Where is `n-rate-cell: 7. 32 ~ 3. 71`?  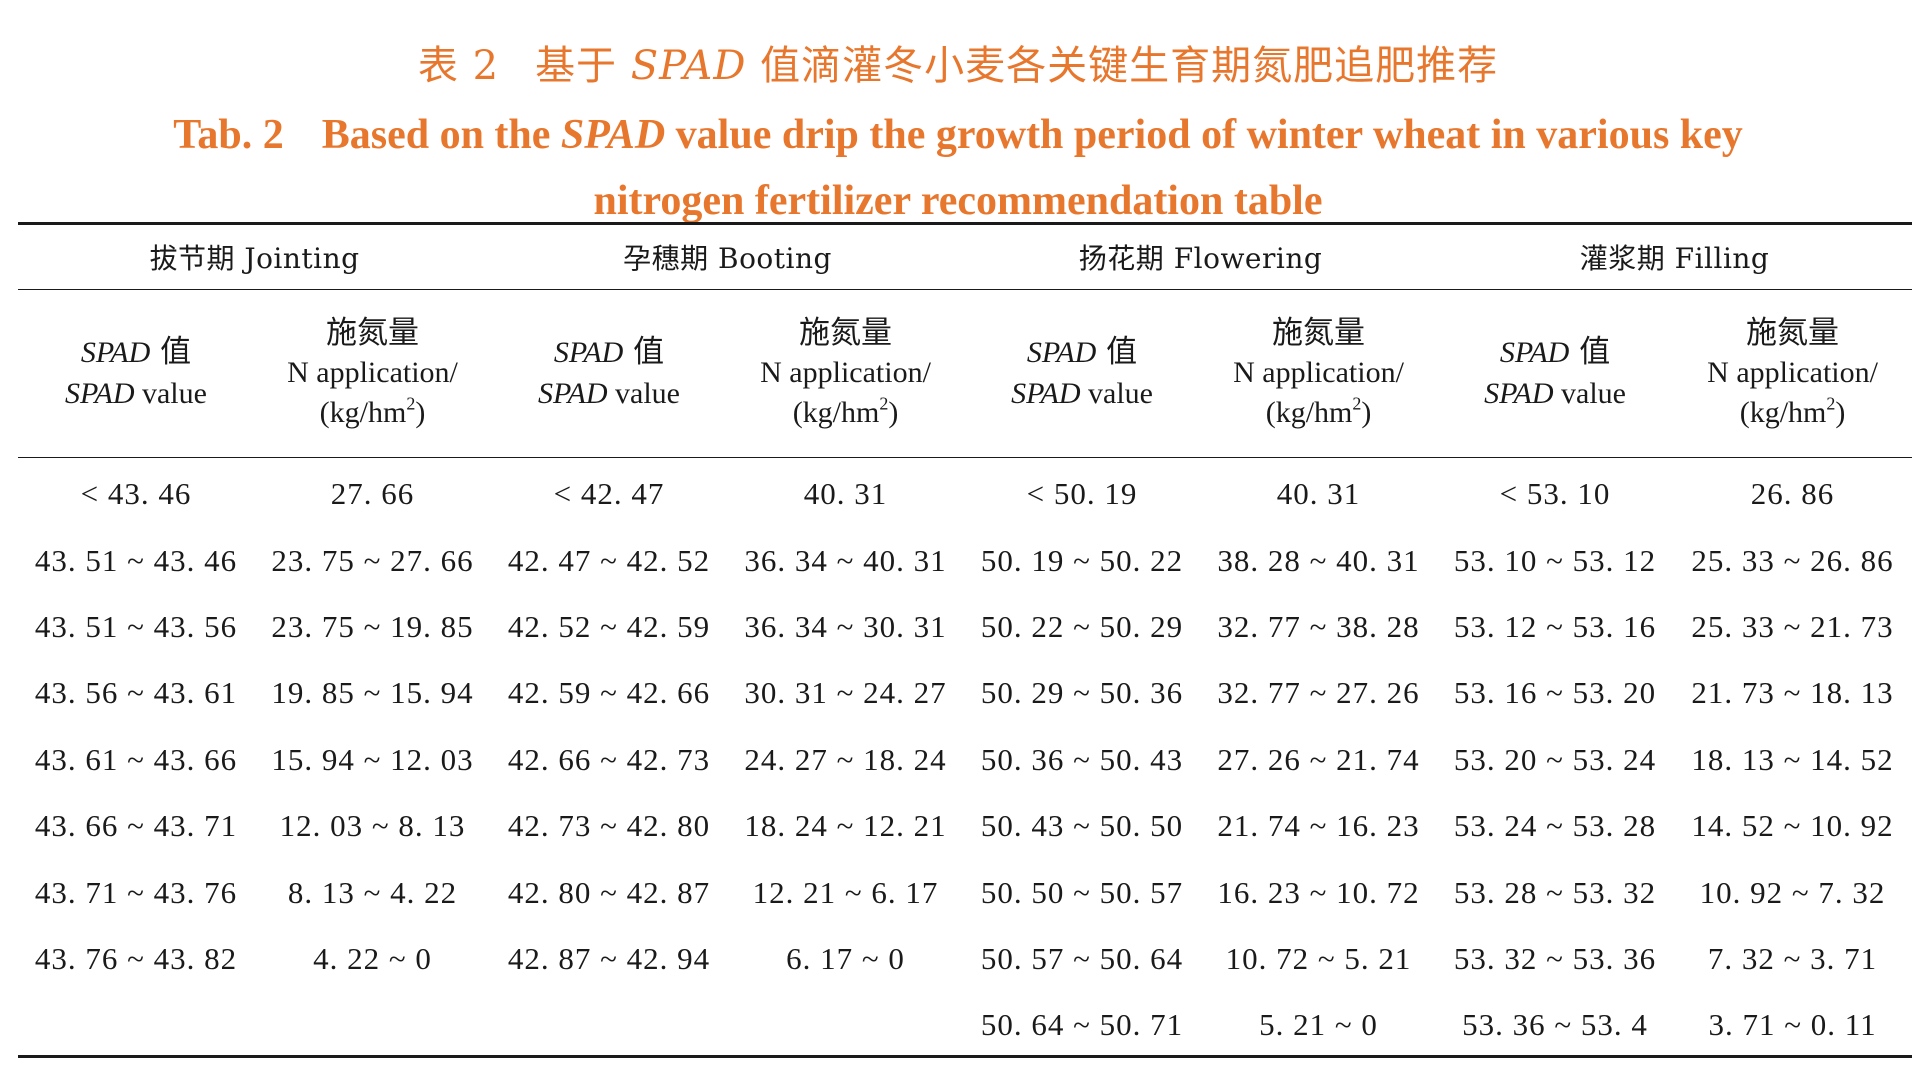
n-rate-cell: 7. 32 ~ 3. 71 is located at coordinates (1792, 958).